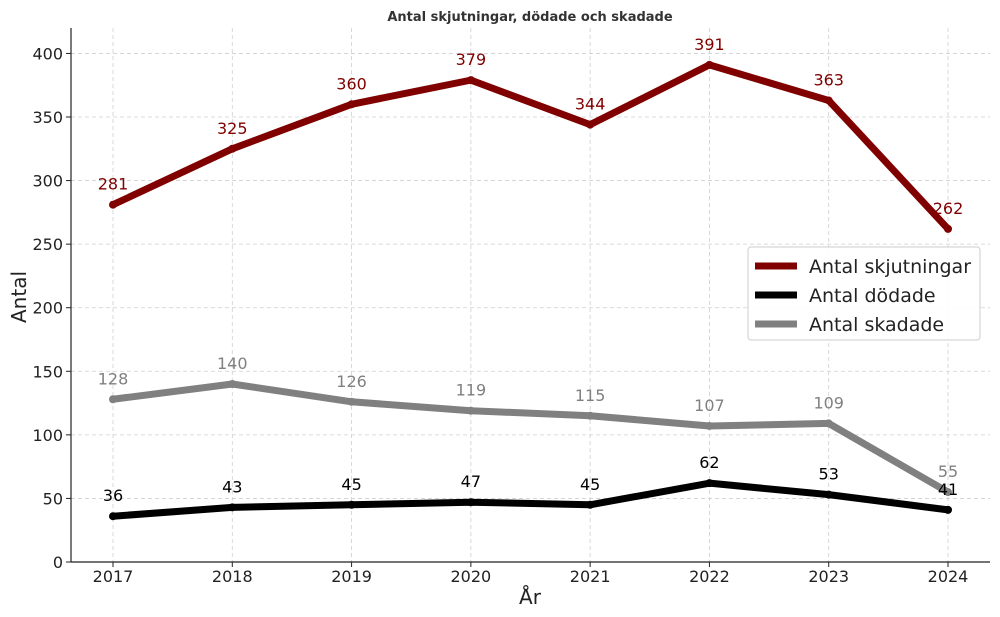 This screenshot has height=617, width=1000. What do you see at coordinates (351, 381) in the screenshot?
I see `data-label-antal-skadade: 126` at bounding box center [351, 381].